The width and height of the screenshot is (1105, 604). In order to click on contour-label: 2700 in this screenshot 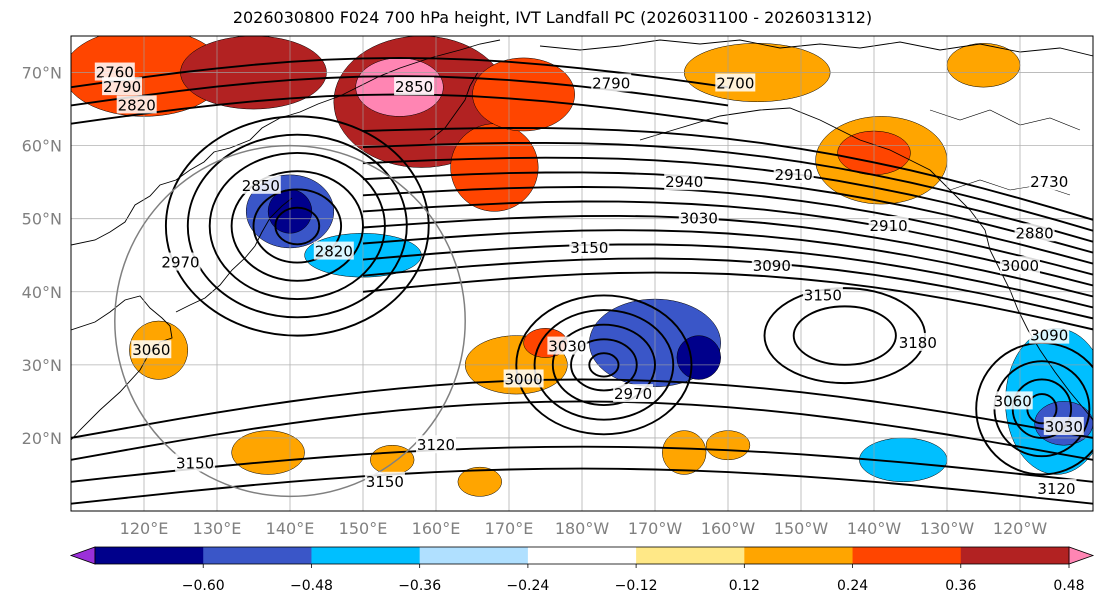, I will do `click(735, 84)`.